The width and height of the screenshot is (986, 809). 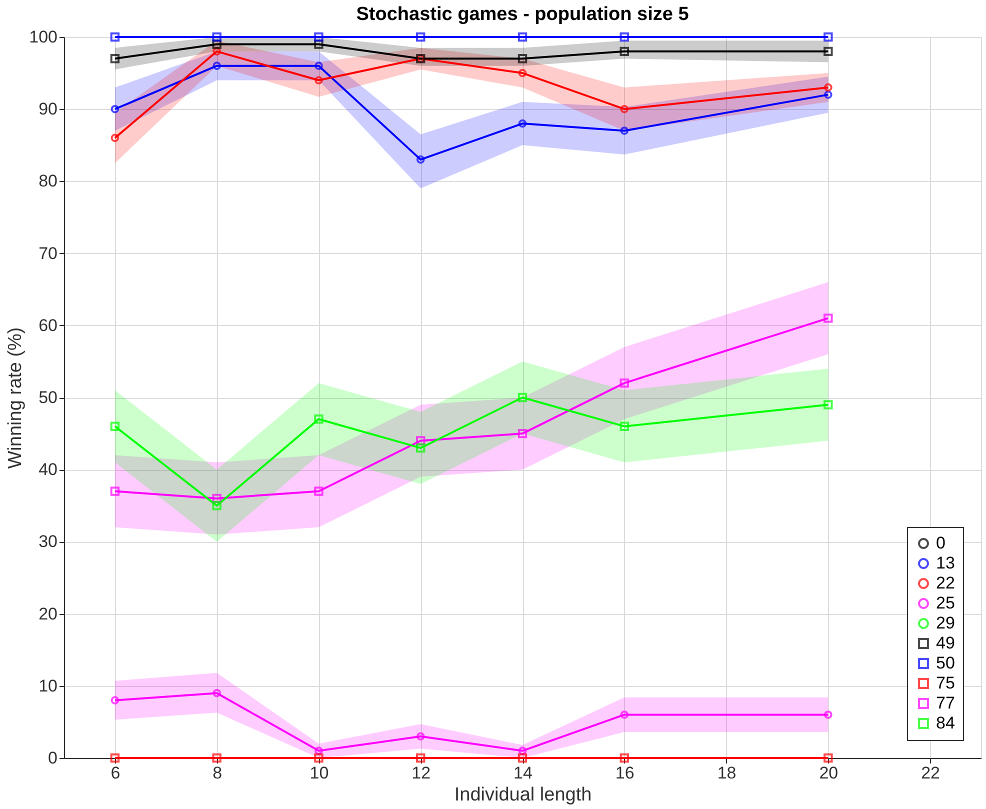 What do you see at coordinates (945, 723) in the screenshot?
I see `legend-label: 84` at bounding box center [945, 723].